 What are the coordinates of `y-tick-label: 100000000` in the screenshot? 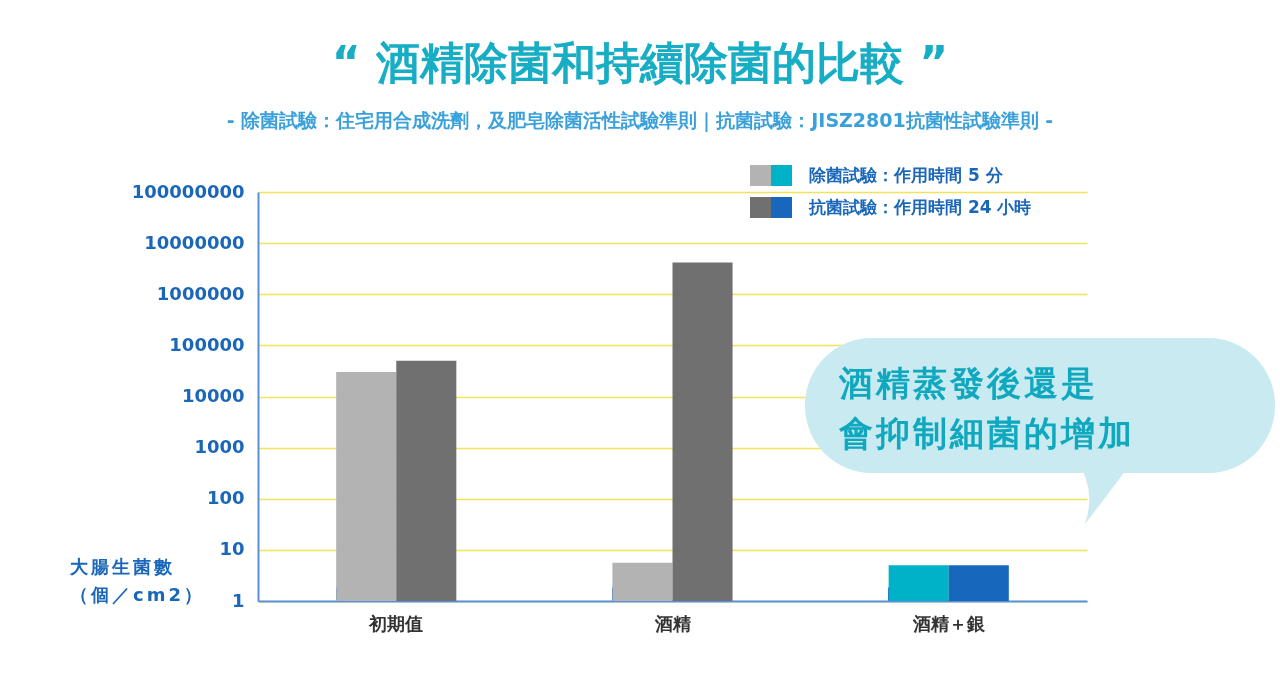 It's located at (188, 191).